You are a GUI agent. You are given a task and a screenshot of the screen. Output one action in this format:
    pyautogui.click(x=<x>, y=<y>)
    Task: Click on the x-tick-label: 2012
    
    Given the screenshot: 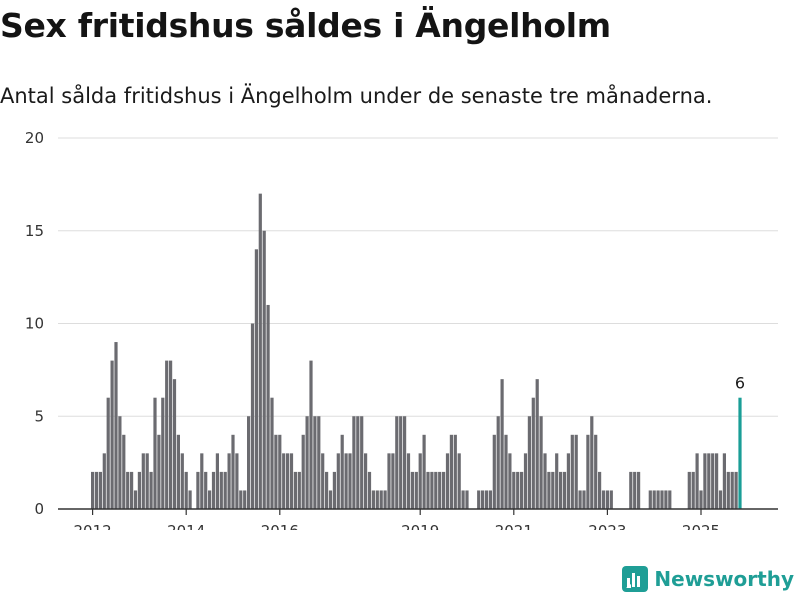 What is the action you would take?
    pyautogui.click(x=93, y=526)
    